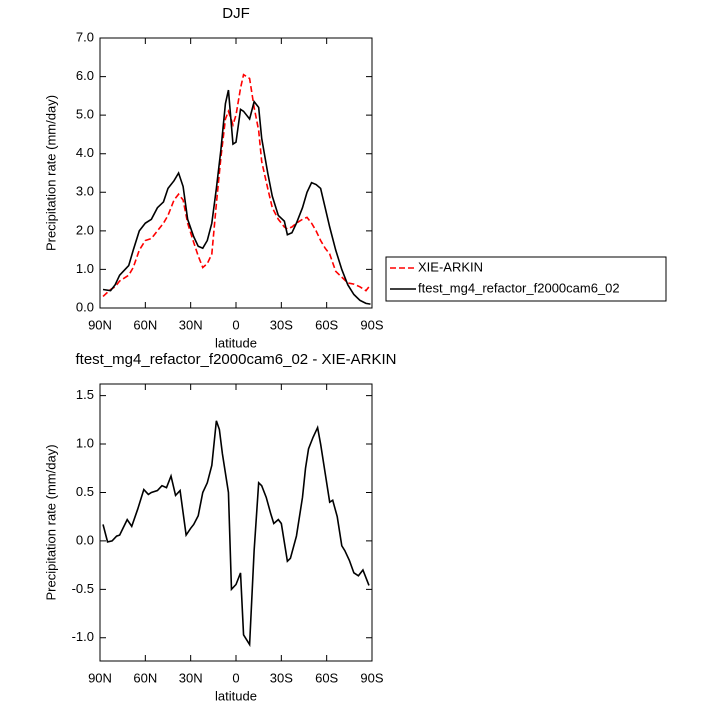 The image size is (708, 708). Describe the element at coordinates (85, 394) in the screenshot. I see `y-tick-label: 1.5` at that location.